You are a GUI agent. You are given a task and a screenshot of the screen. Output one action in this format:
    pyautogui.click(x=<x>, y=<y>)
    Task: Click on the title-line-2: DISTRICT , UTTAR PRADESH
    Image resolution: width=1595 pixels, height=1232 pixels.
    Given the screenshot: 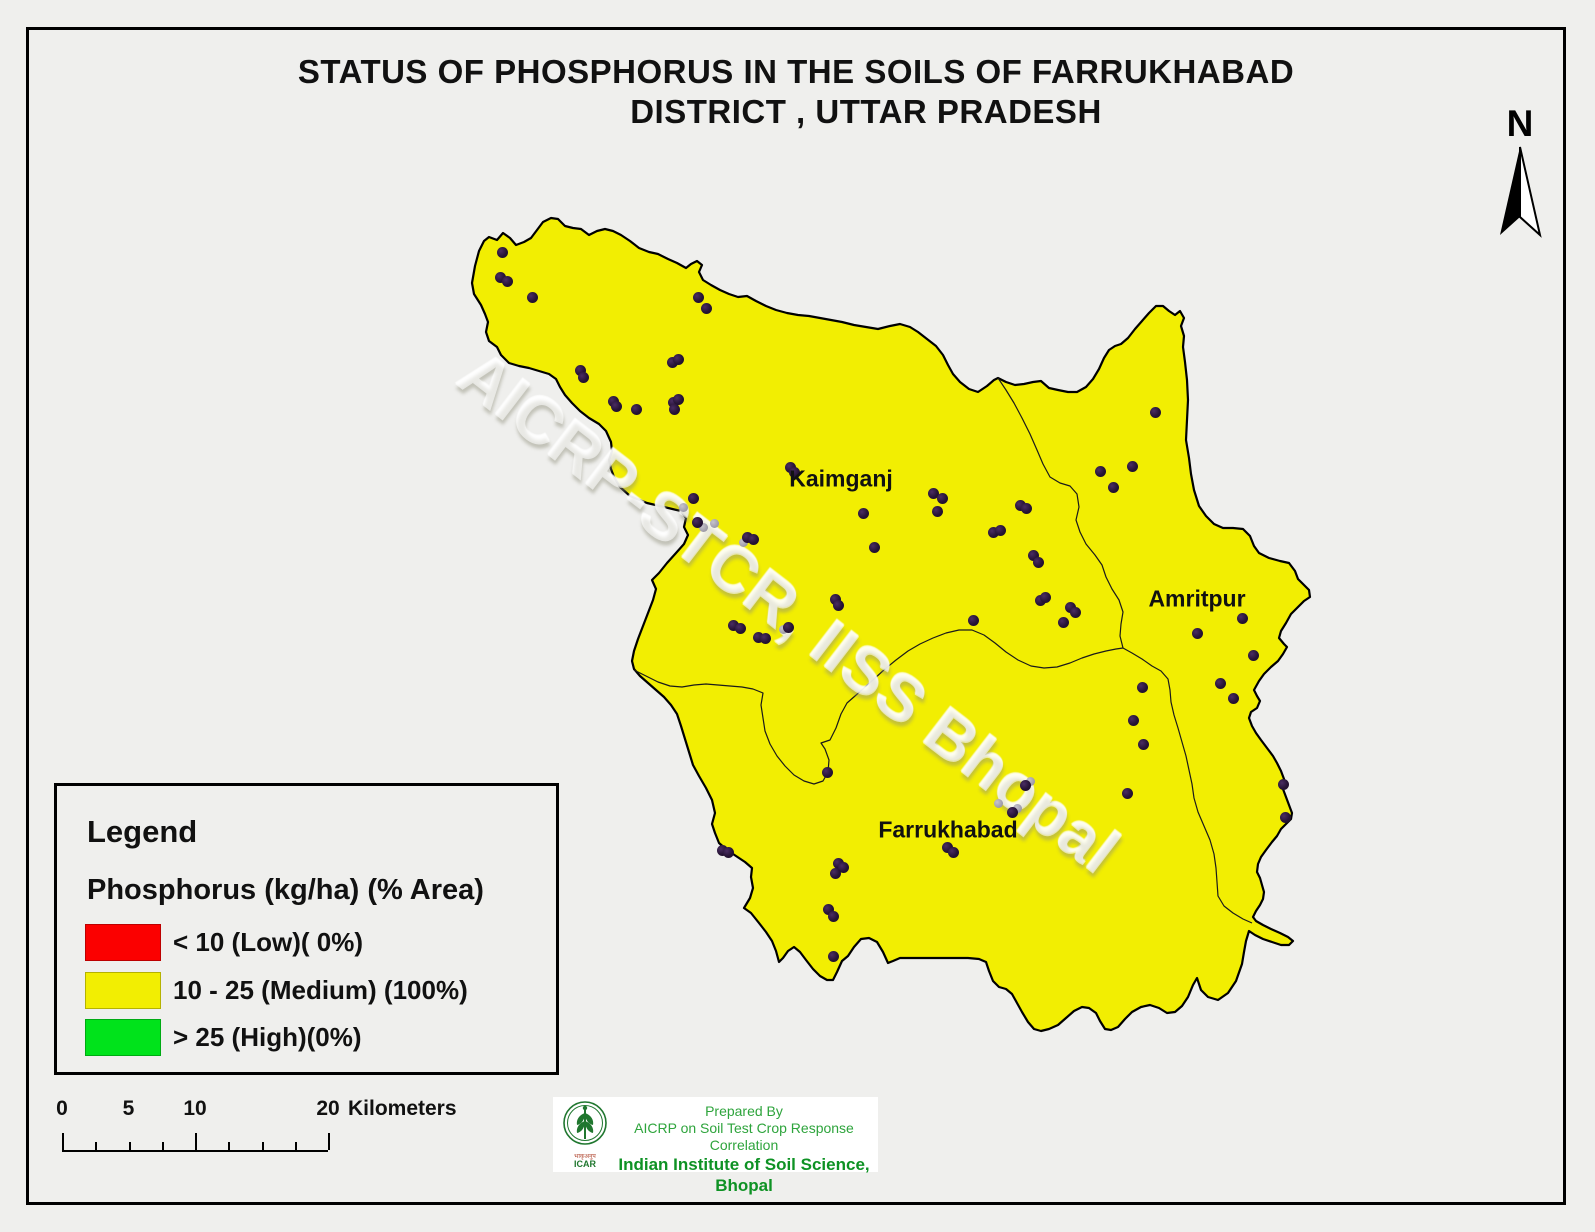 What is the action you would take?
    pyautogui.click(x=866, y=111)
    